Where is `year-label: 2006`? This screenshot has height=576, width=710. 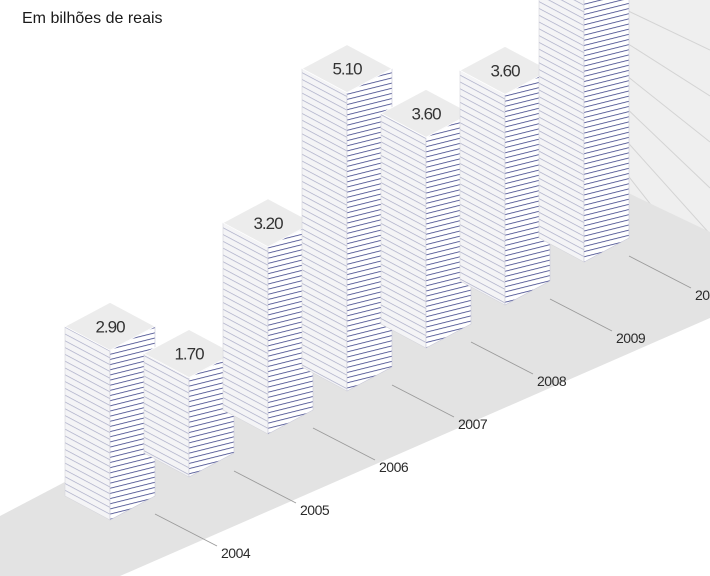 year-label: 2006 is located at coordinates (394, 467).